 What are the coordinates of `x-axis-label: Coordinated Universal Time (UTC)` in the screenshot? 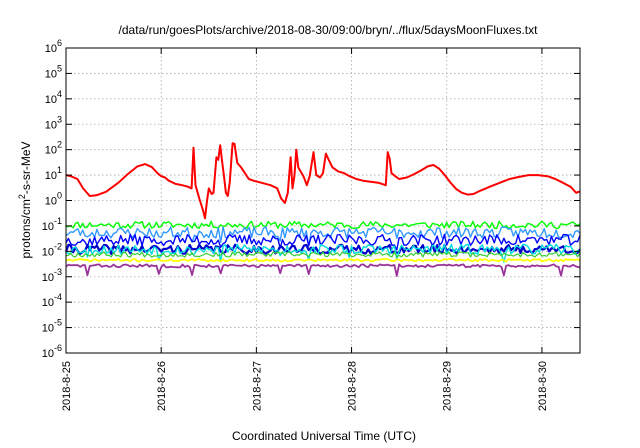 It's located at (324, 436).